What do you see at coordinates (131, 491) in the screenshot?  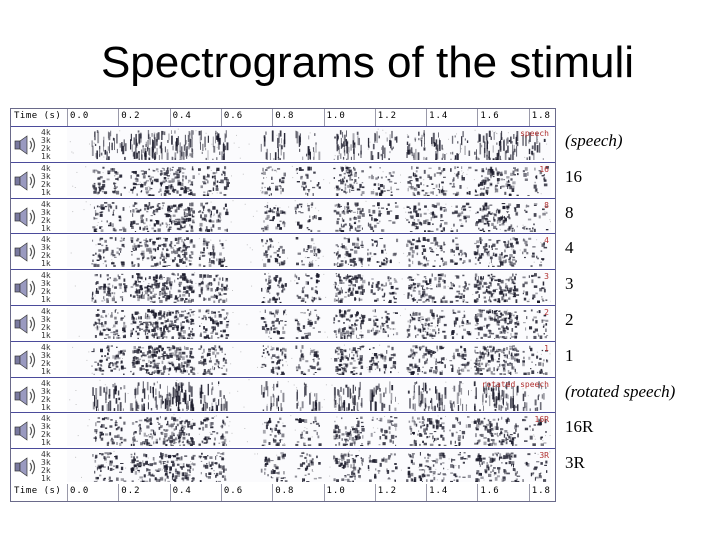 I see `time-axis-bottom-tick-label: 0.2` at bounding box center [131, 491].